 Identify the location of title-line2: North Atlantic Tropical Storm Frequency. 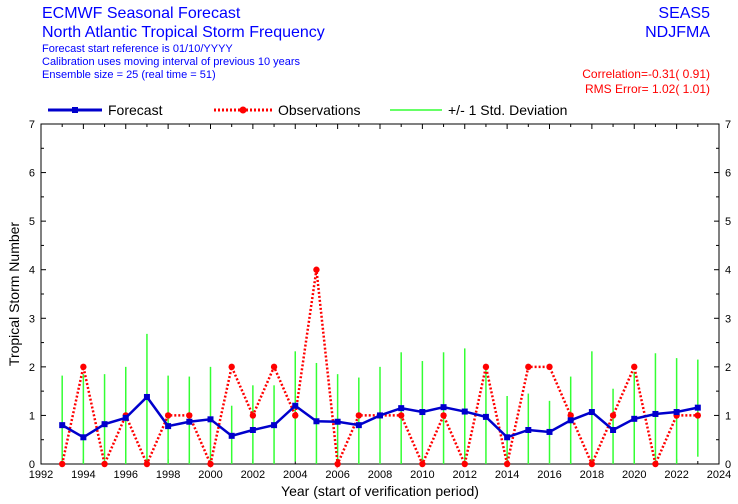
(183, 32).